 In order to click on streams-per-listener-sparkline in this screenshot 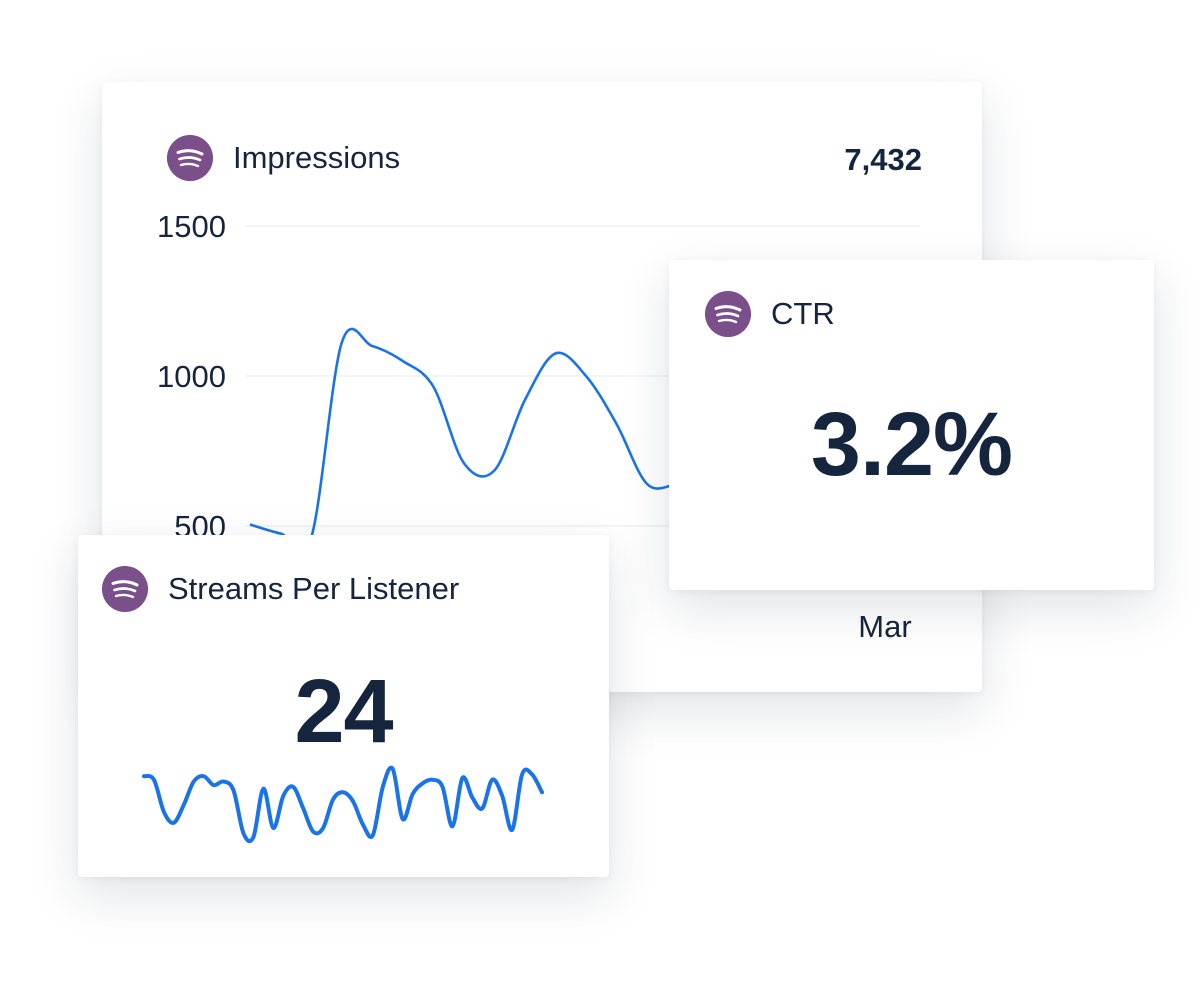, I will do `click(343, 804)`.